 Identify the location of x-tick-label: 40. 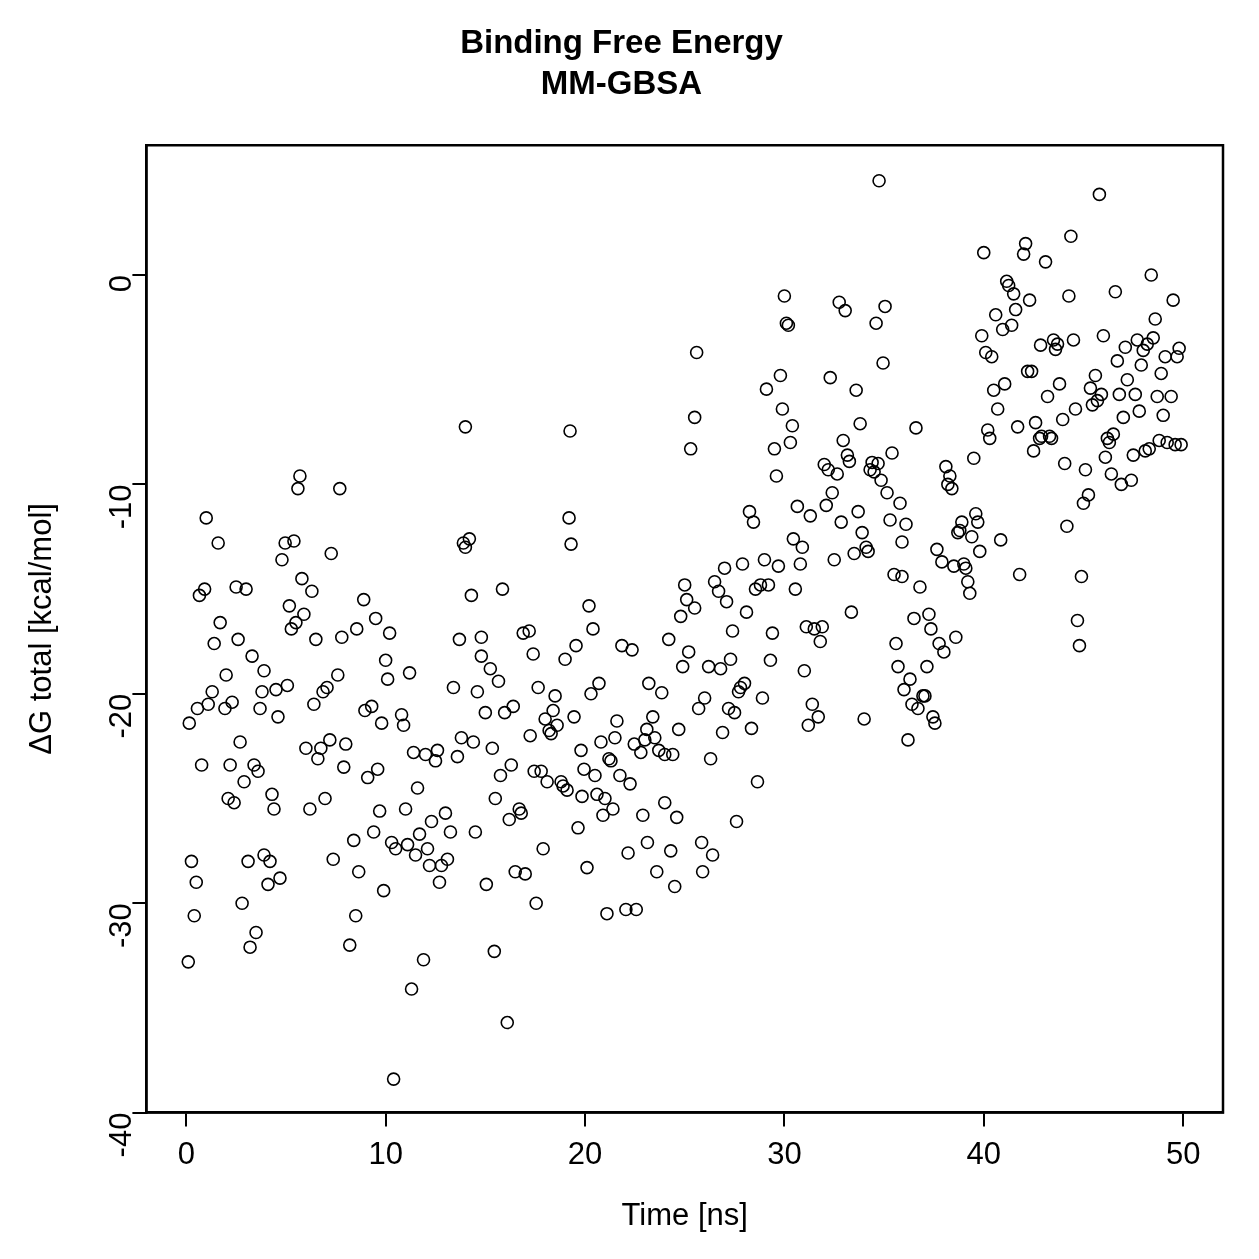
(983, 1153).